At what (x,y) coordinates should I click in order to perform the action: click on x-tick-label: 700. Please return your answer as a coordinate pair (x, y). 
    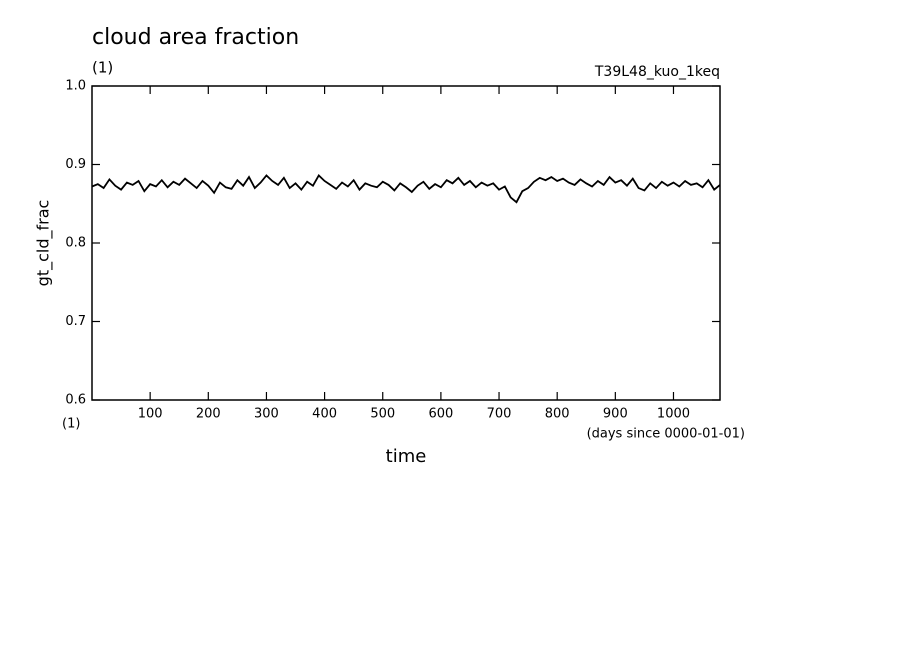
    Looking at the image, I should click on (499, 414).